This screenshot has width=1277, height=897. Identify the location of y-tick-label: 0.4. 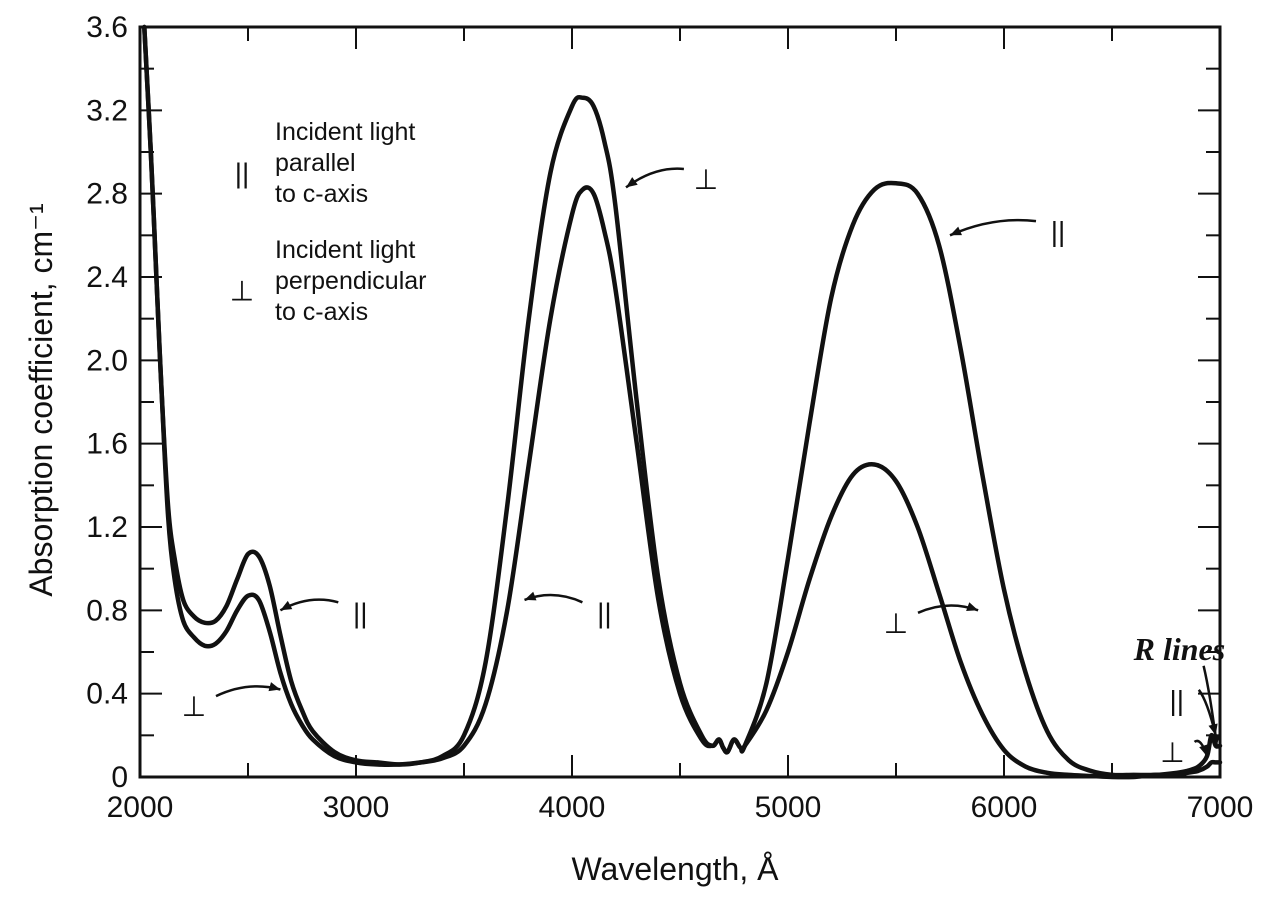
(107, 694).